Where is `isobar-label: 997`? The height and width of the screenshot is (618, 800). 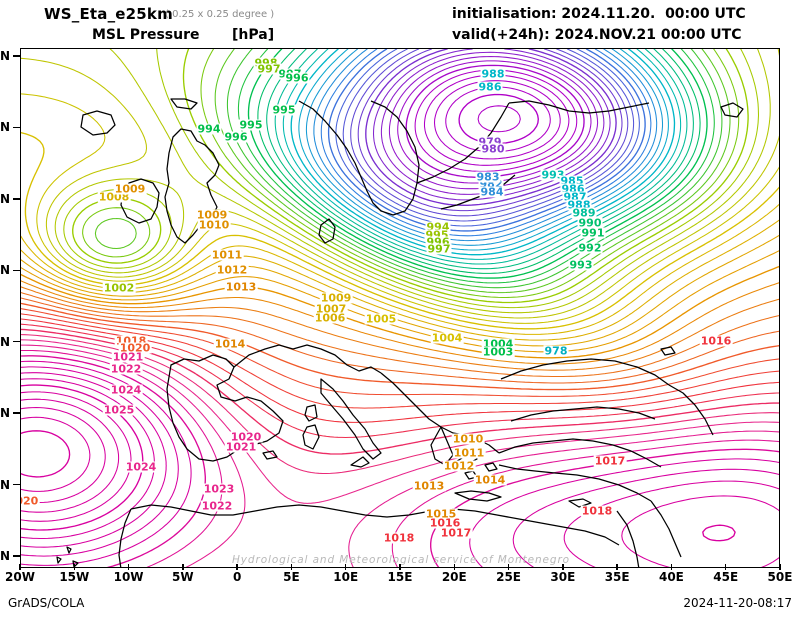
isobar-label: 997 is located at coordinates (439, 249).